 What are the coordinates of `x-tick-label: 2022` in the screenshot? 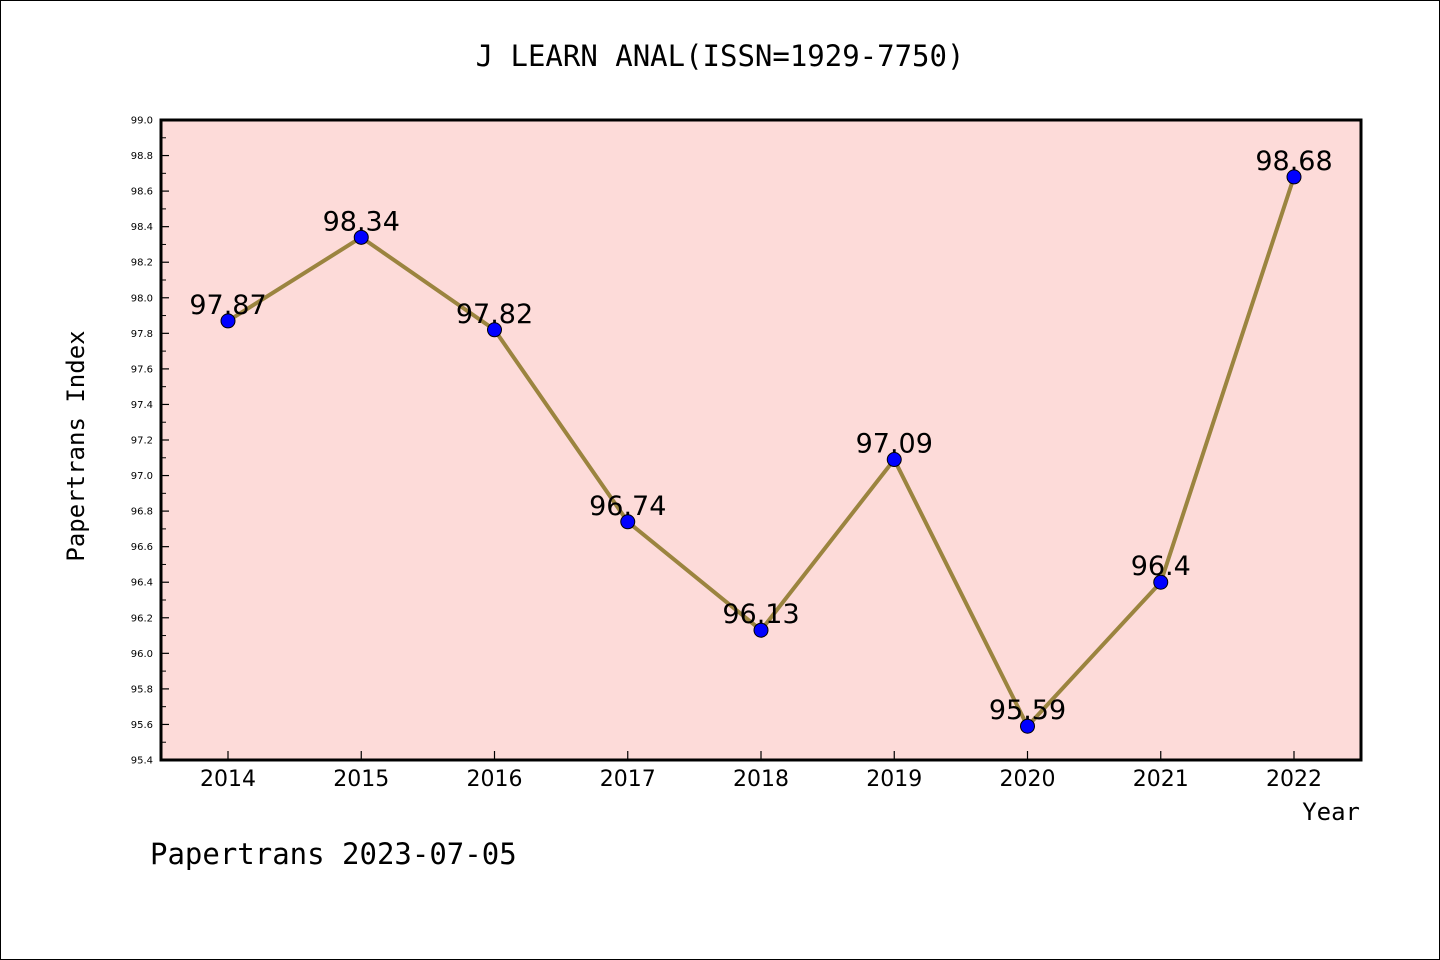 It's located at (1294, 779).